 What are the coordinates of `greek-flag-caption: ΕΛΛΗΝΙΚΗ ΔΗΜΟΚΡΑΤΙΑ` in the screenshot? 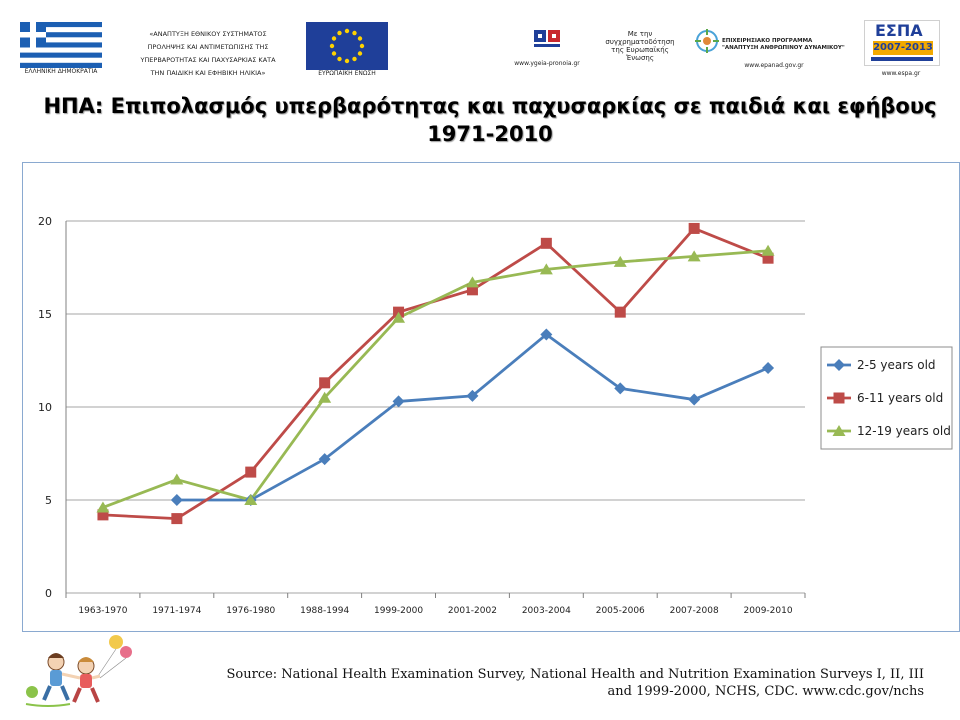 It's located at (61, 71).